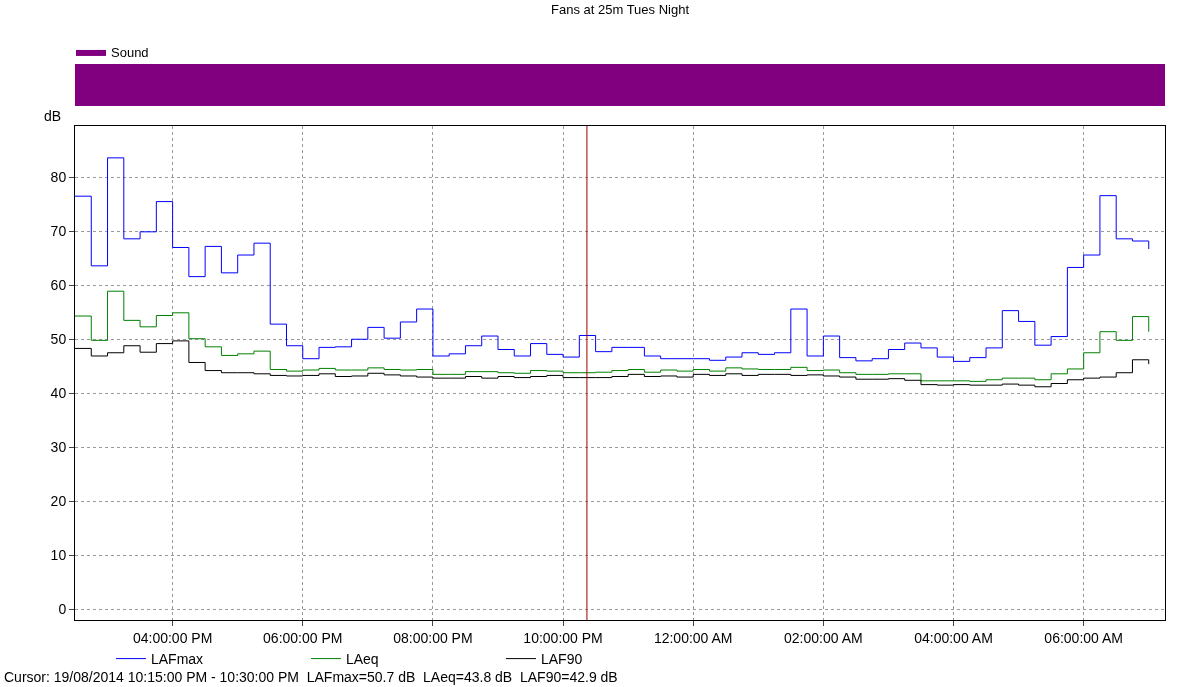  Describe the element at coordinates (58, 447) in the screenshot. I see `y-tick-label: 30` at that location.